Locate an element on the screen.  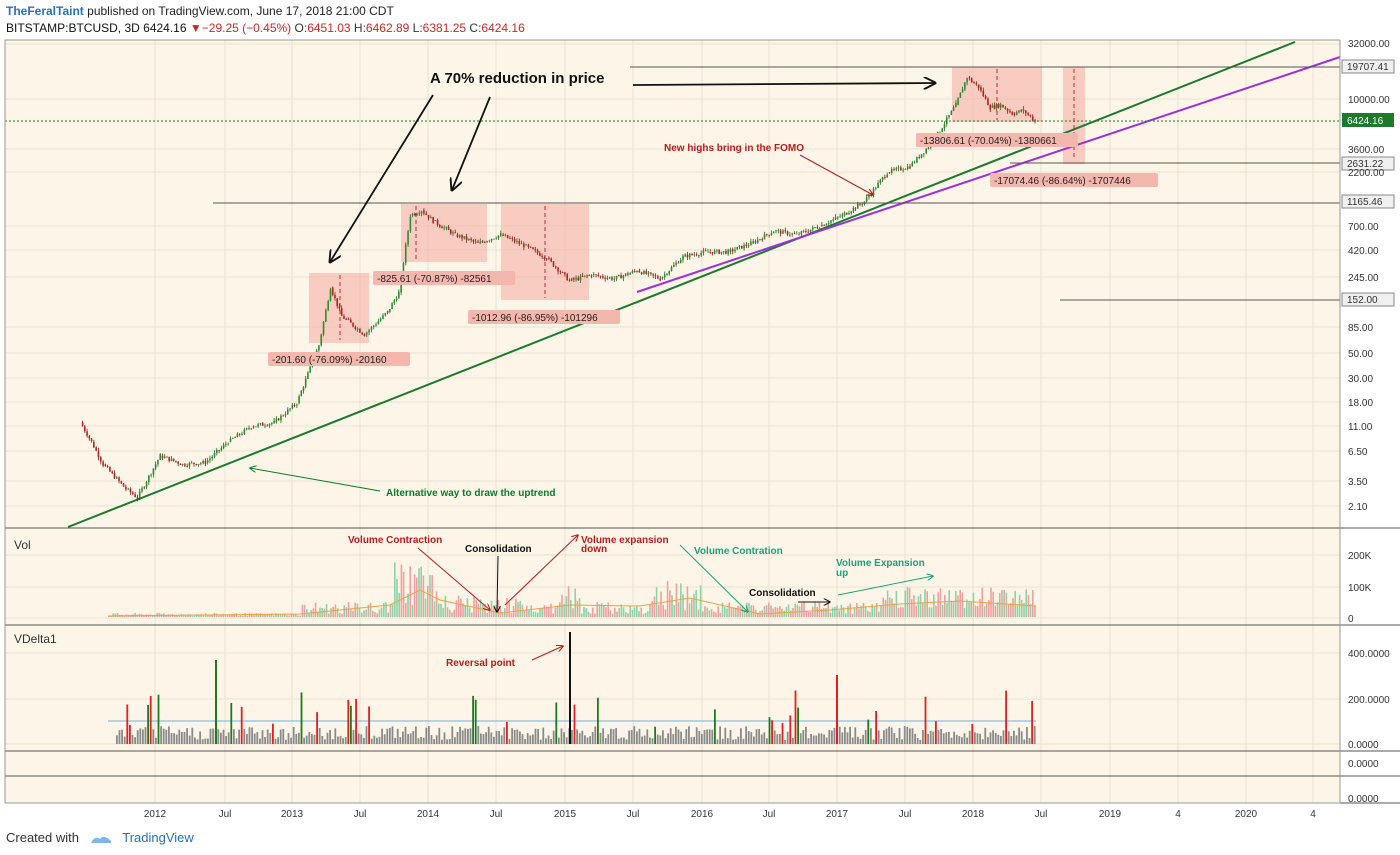
open-value: 6451.03 is located at coordinates (329, 28).